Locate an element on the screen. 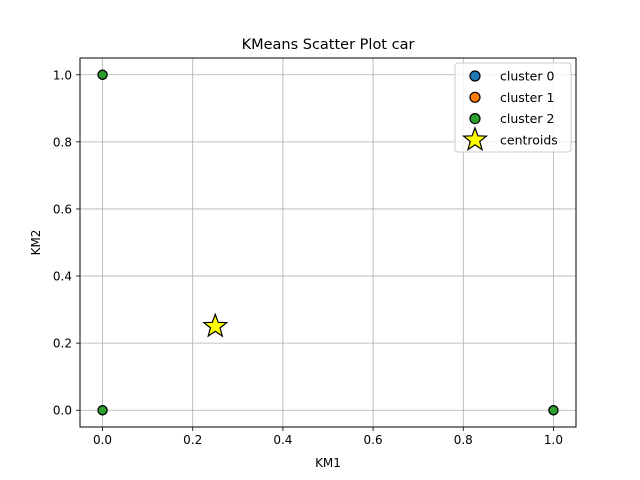  y-tick-label: 0.0 is located at coordinates (62, 411).